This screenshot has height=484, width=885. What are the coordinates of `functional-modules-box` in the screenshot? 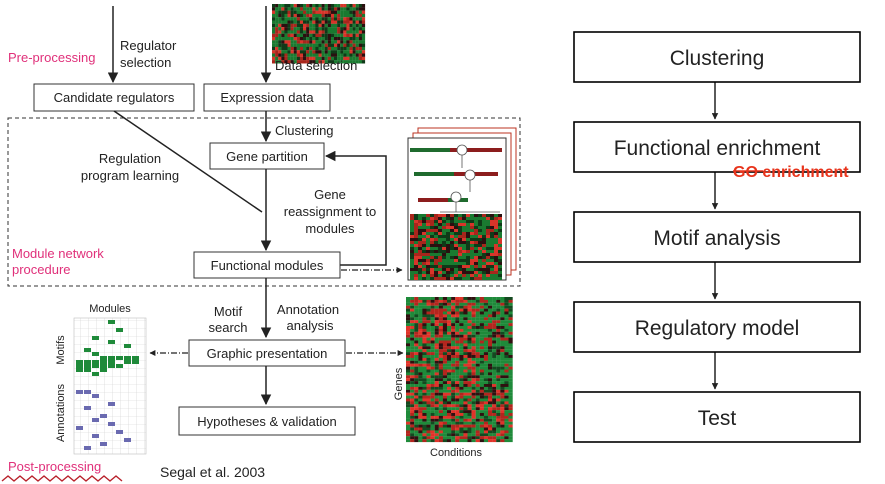 It's located at (267, 265).